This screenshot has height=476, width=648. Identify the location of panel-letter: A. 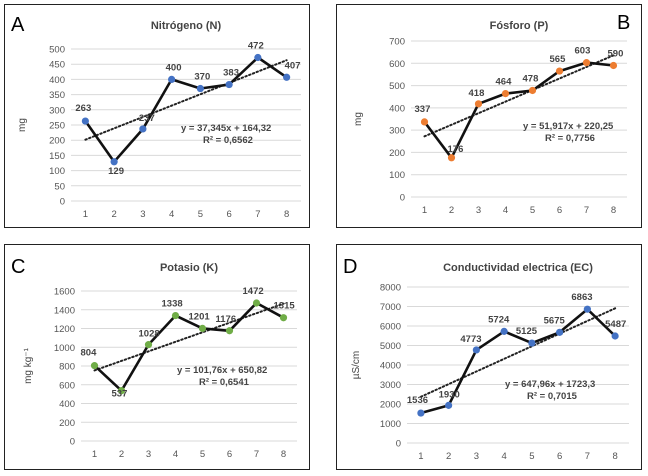
(18, 25).